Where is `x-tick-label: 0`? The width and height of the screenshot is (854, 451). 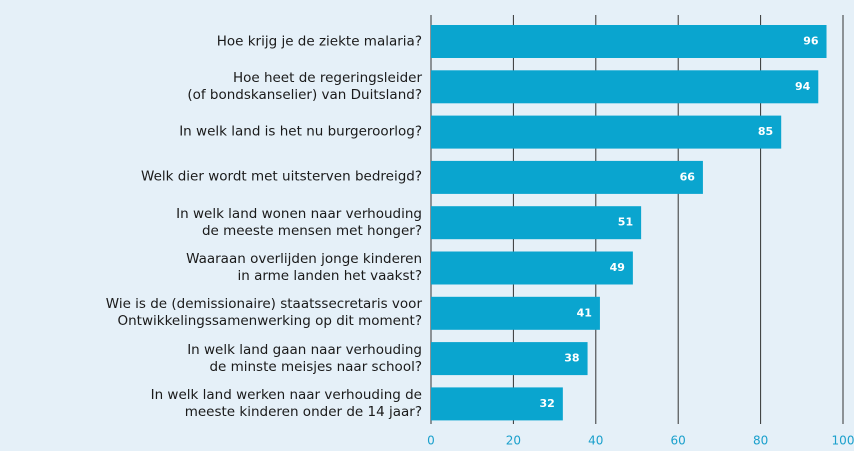 x-tick-label: 0 is located at coordinates (431, 441).